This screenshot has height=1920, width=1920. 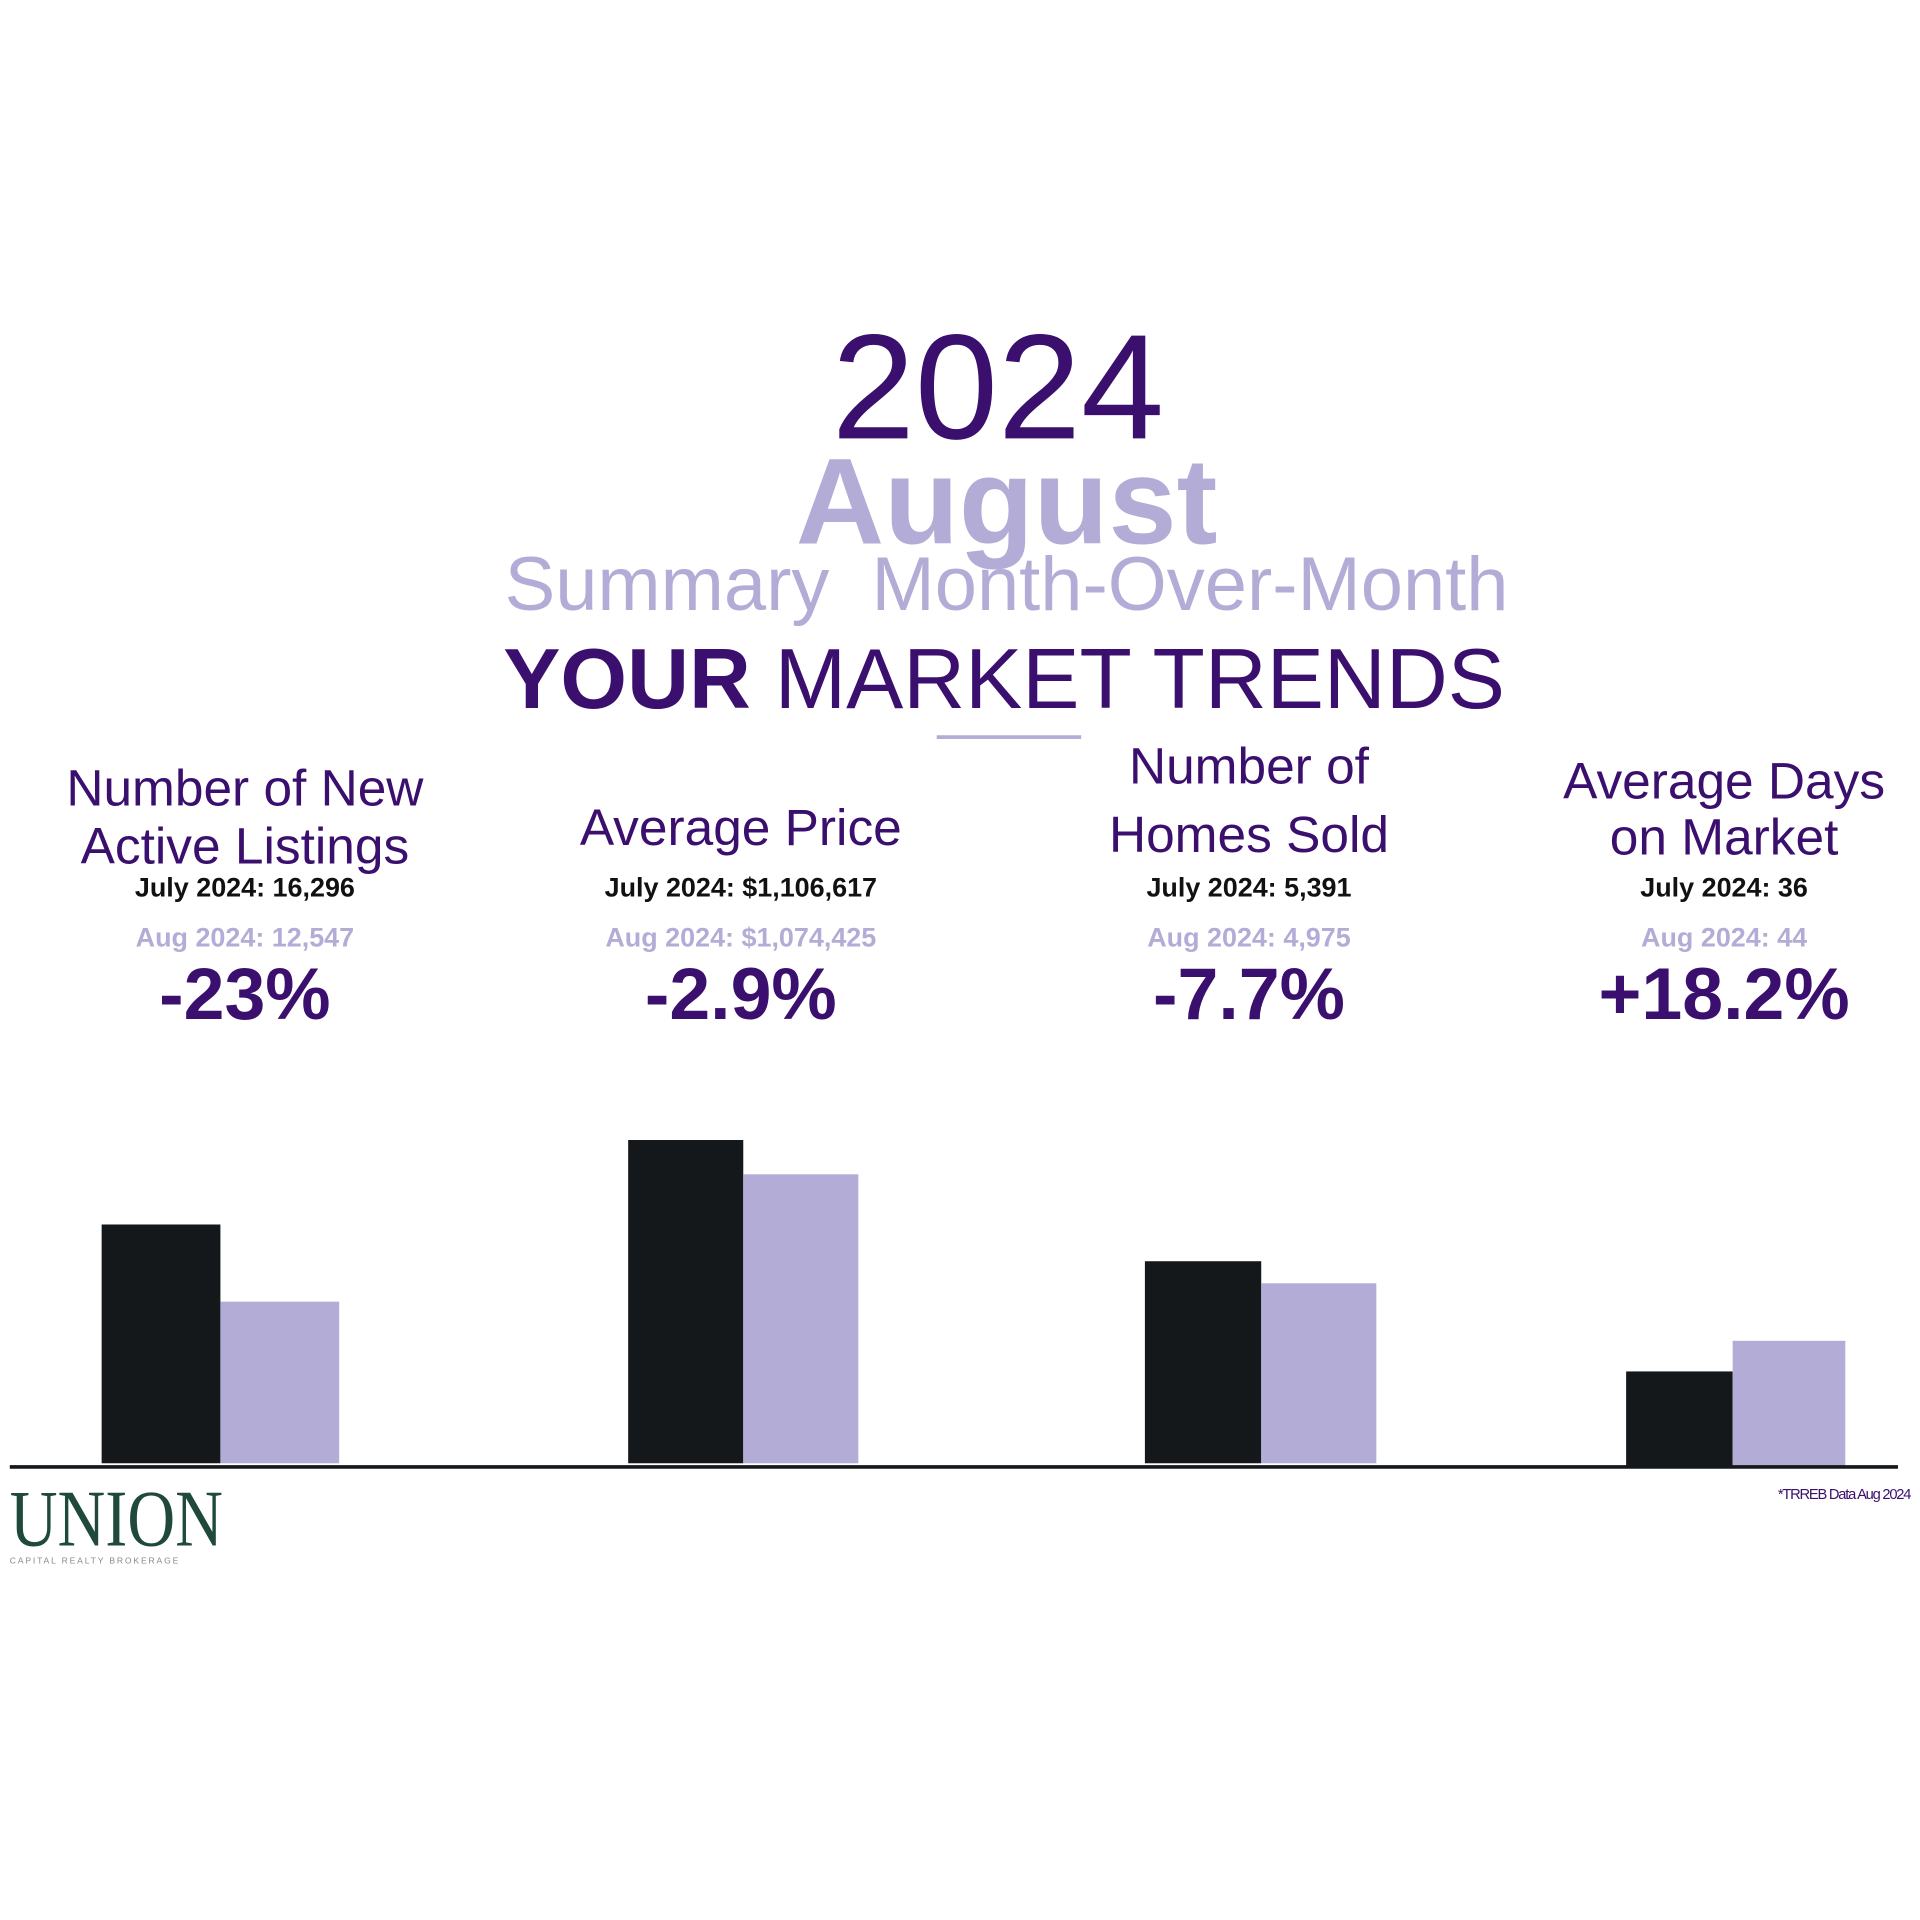 I want to click on prior-value: July 2024: 16,296, so click(x=245, y=887).